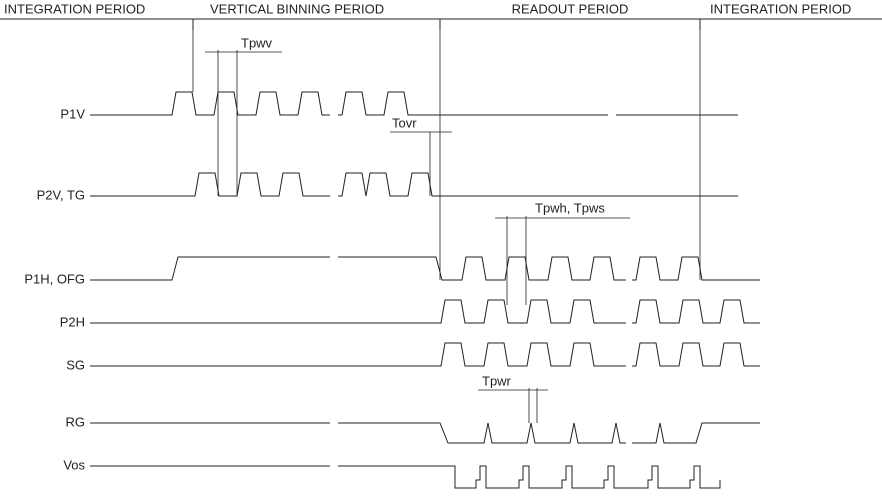 The height and width of the screenshot is (496, 882). Describe the element at coordinates (61, 194) in the screenshot. I see `signal-label: P2V, TG` at that location.